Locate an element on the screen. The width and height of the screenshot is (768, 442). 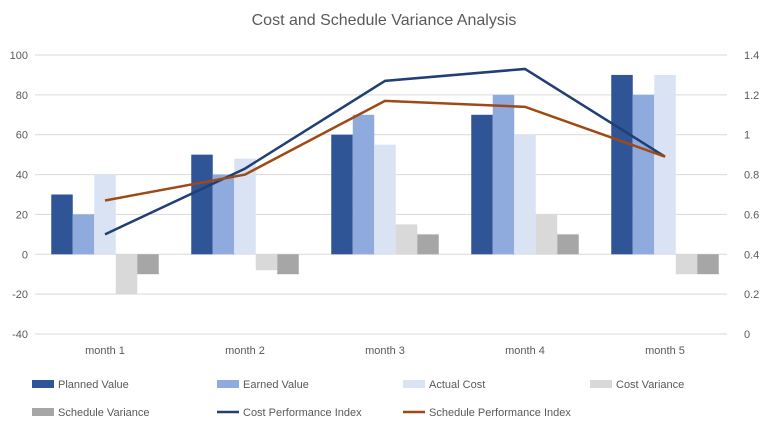
y2-tick-label: 0 is located at coordinates (747, 335).